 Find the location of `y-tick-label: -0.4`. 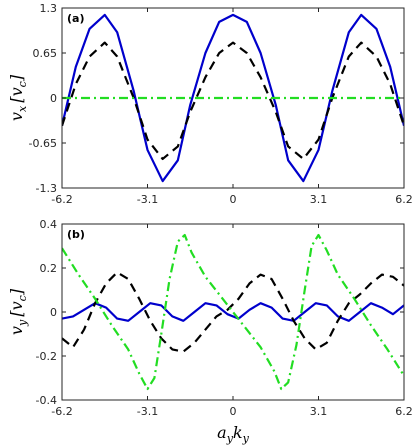

y-tick-label: -0.4 is located at coordinates (46, 400).